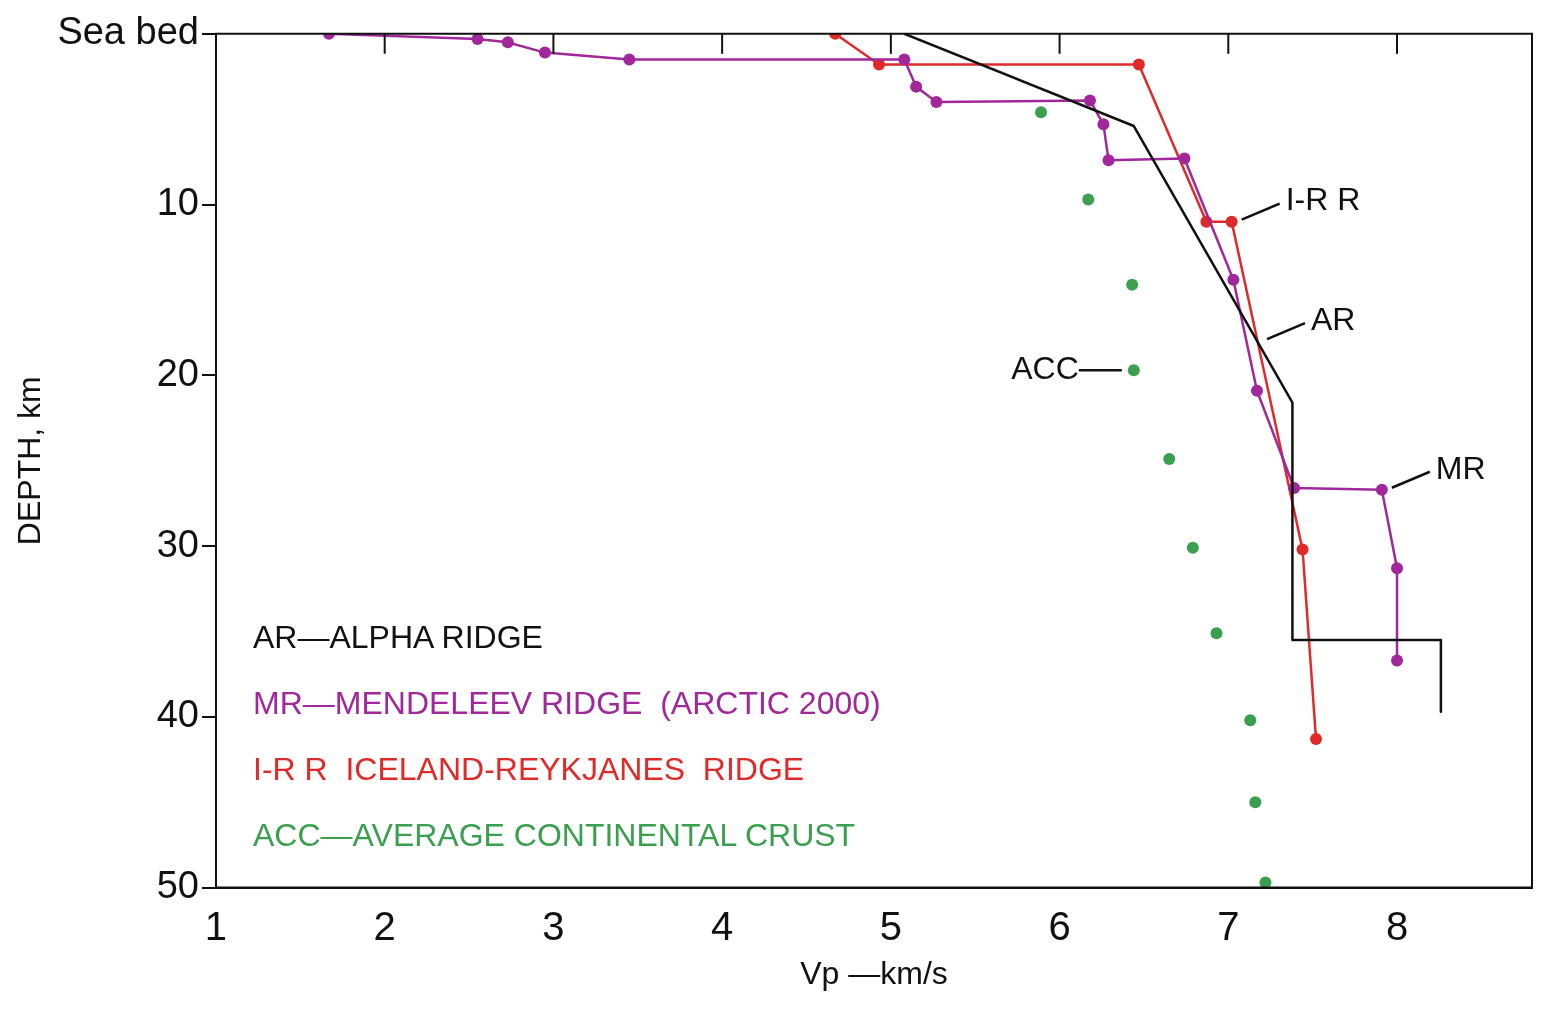 The height and width of the screenshot is (1009, 1548). I want to click on text: MR—MENDELEEV RIDGE (ARCTIC 2000), so click(567, 703).